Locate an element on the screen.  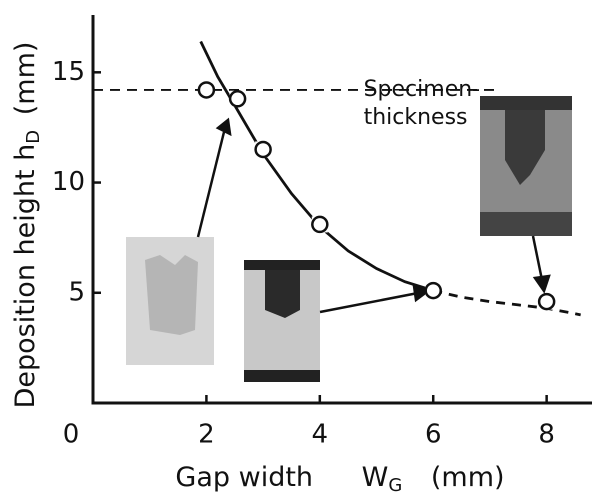
fit-curve is located at coordinates (506, 303).